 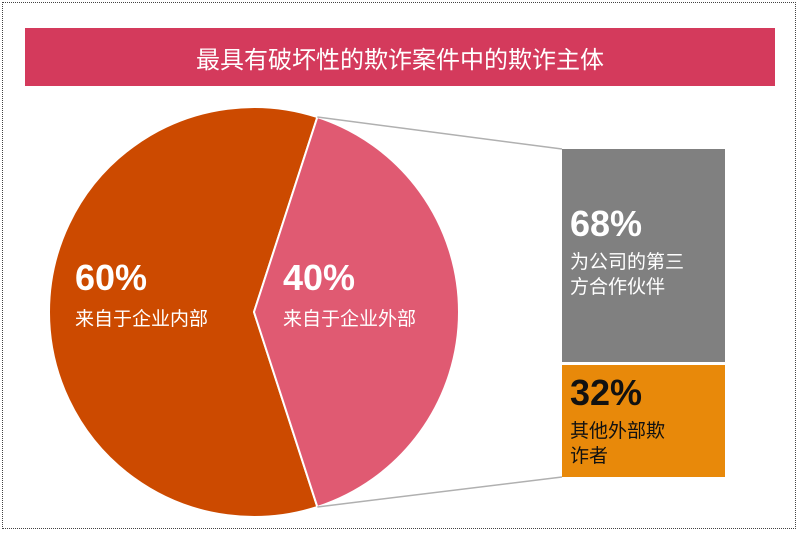 I want to click on partners-percent: 68%, so click(x=606, y=223).